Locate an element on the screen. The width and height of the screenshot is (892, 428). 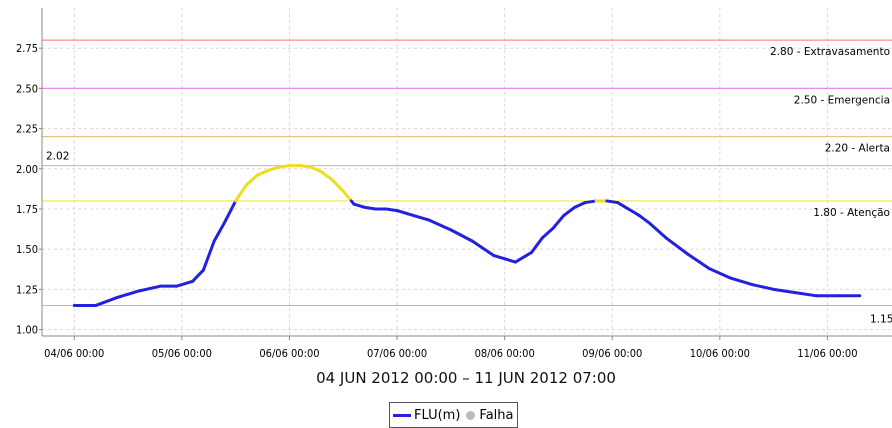
legend-fail-label: Falha is located at coordinates (496, 415).